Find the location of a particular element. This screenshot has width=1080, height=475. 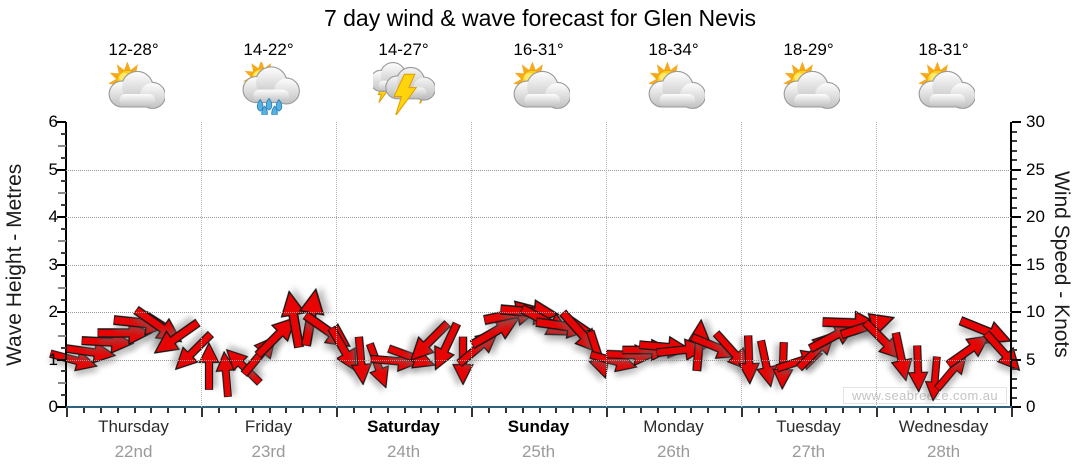

temperature-range: 18-34° is located at coordinates (673, 49).